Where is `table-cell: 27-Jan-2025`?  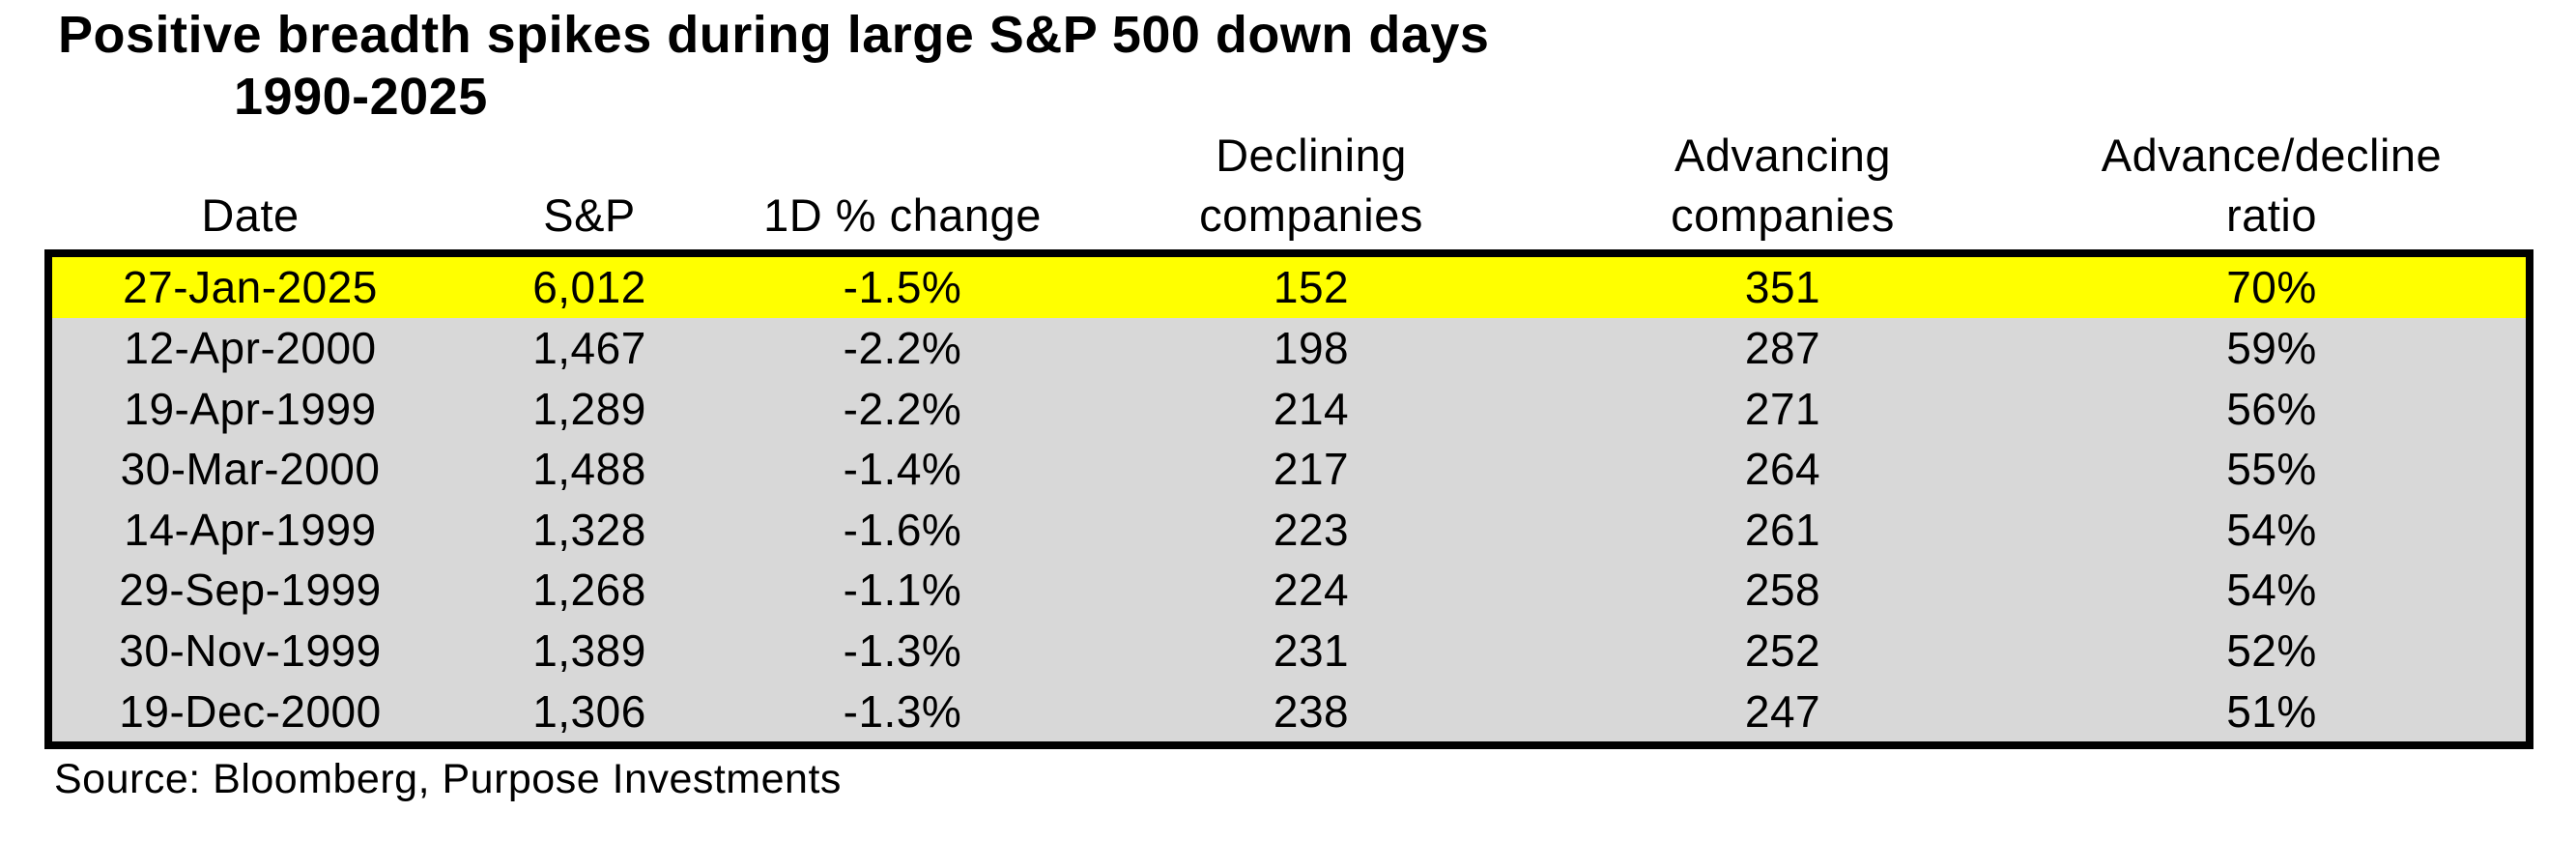 table-cell: 27-Jan-2025 is located at coordinates (250, 288).